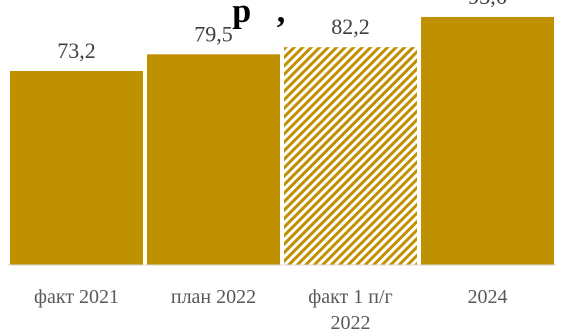 The width and height of the screenshot is (562, 330). What do you see at coordinates (262, 15) in the screenshot?
I see `chart-title-fragment: р ,` at bounding box center [262, 15].